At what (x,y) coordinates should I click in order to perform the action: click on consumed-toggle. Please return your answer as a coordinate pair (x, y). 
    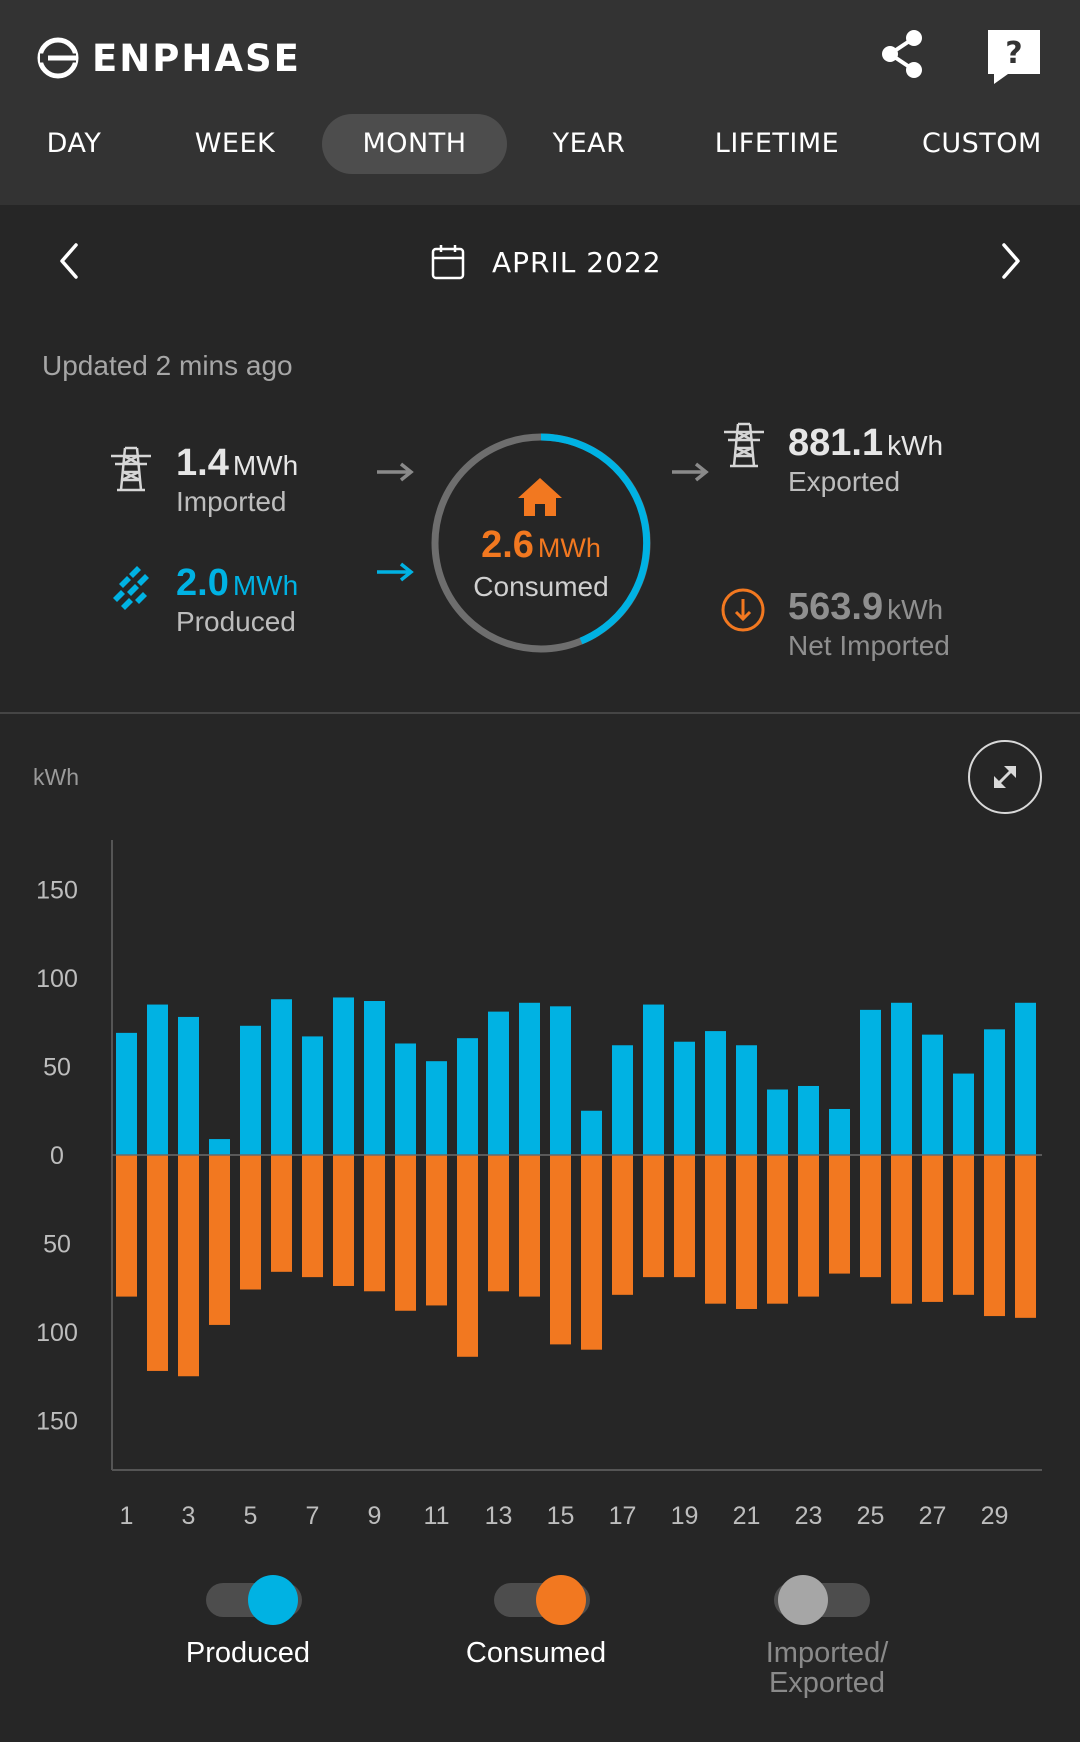
    Looking at the image, I should click on (542, 1598).